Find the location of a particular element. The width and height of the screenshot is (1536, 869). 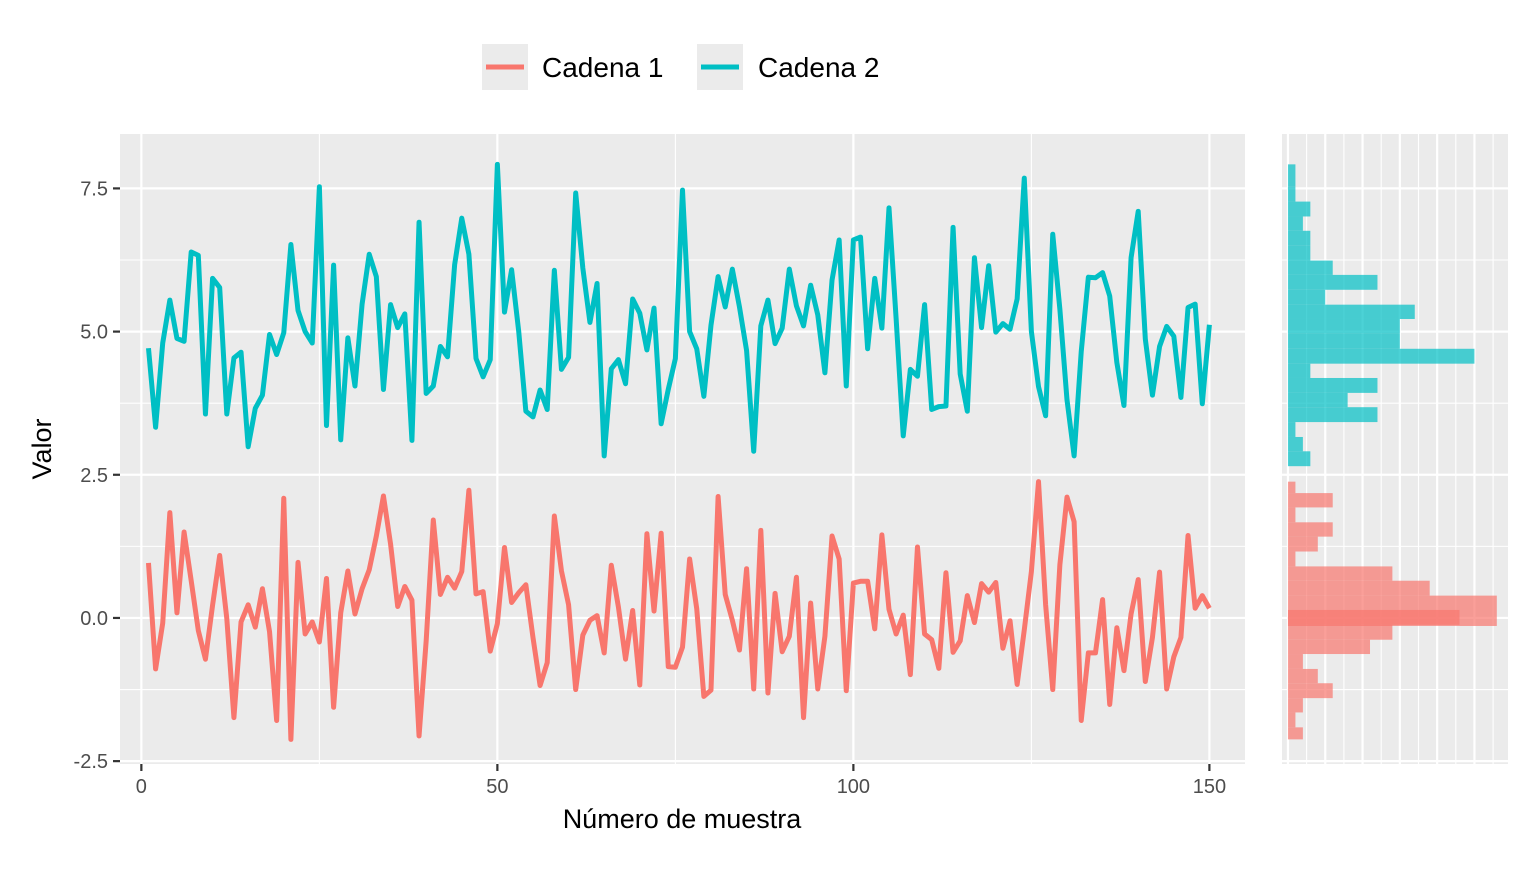

histogram-bars is located at coordinates (1392, 452).